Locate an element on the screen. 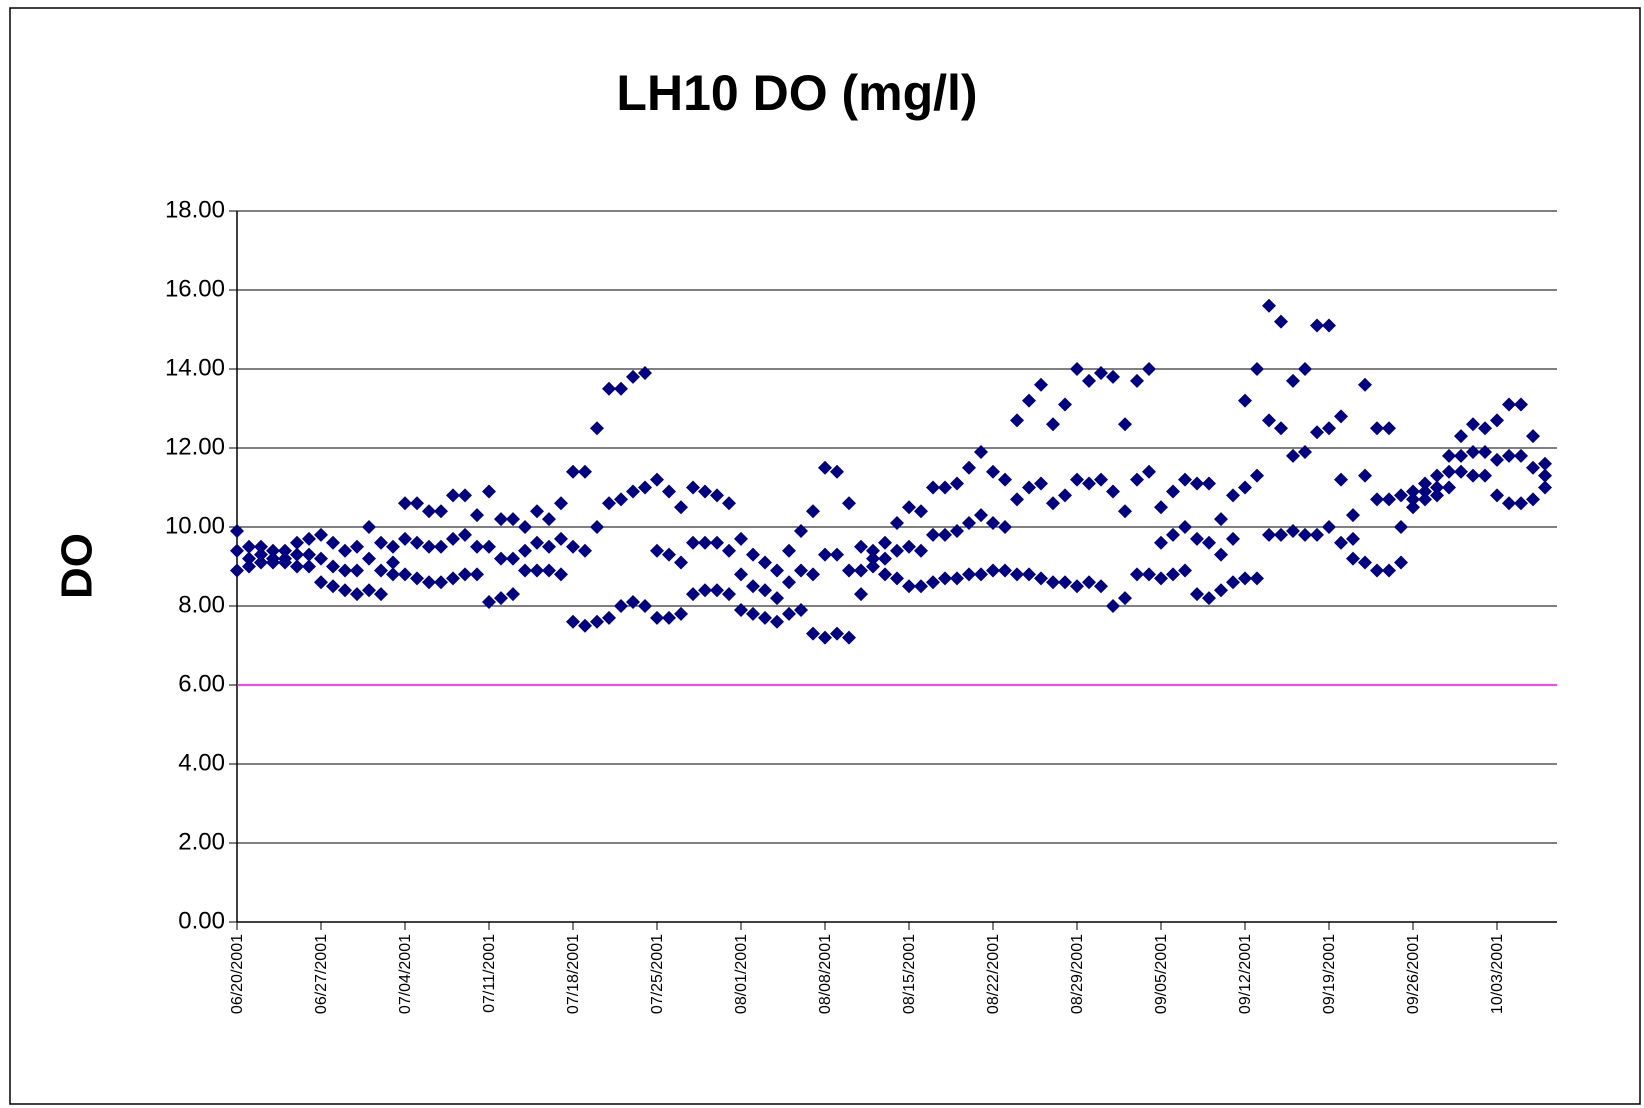 The height and width of the screenshot is (1108, 1644). x-tick-label: 07/18/2001 is located at coordinates (573, 974).